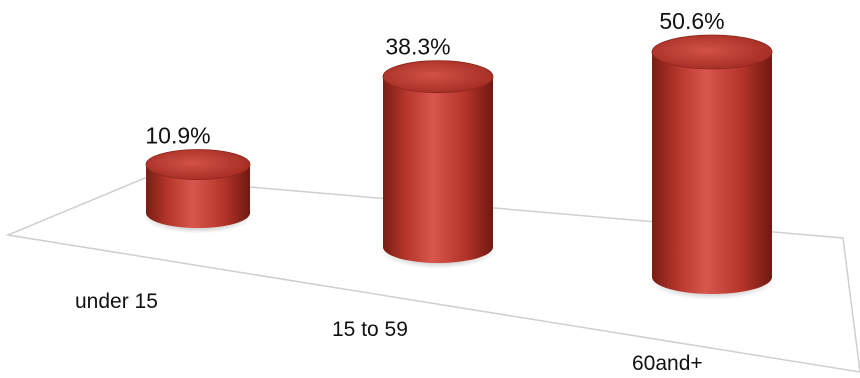 The image size is (860, 378). Describe the element at coordinates (417, 47) in the screenshot. I see `value-label: 38.3%` at that location.